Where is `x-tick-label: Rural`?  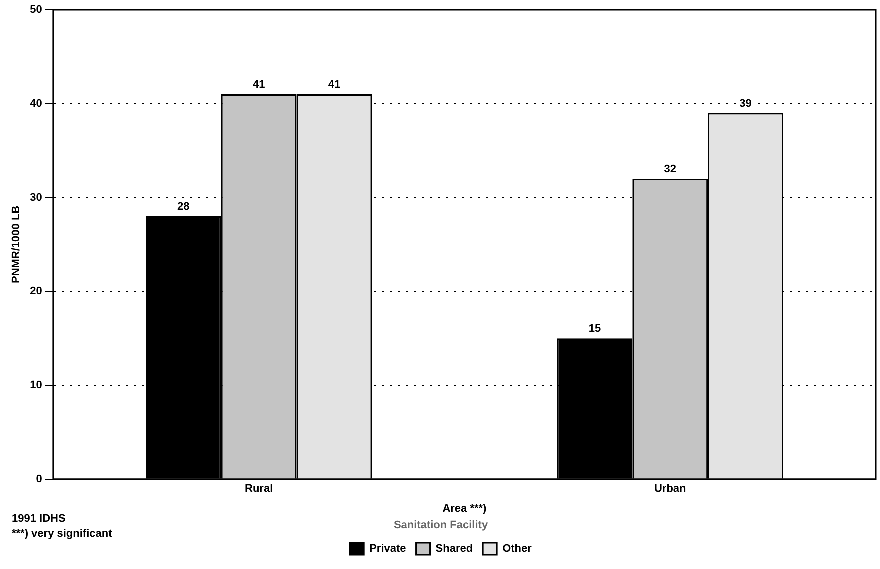
x-tick-label: Rural is located at coordinates (259, 489).